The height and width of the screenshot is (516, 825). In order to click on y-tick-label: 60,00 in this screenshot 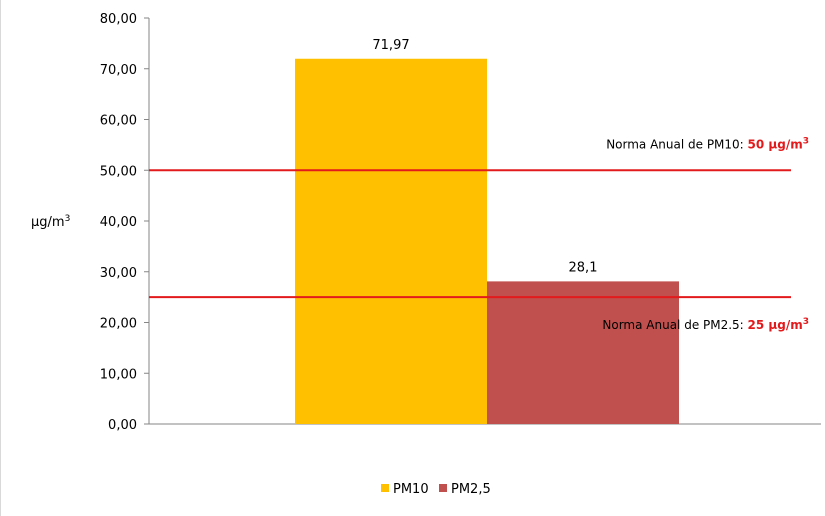, I will do `click(118, 121)`.